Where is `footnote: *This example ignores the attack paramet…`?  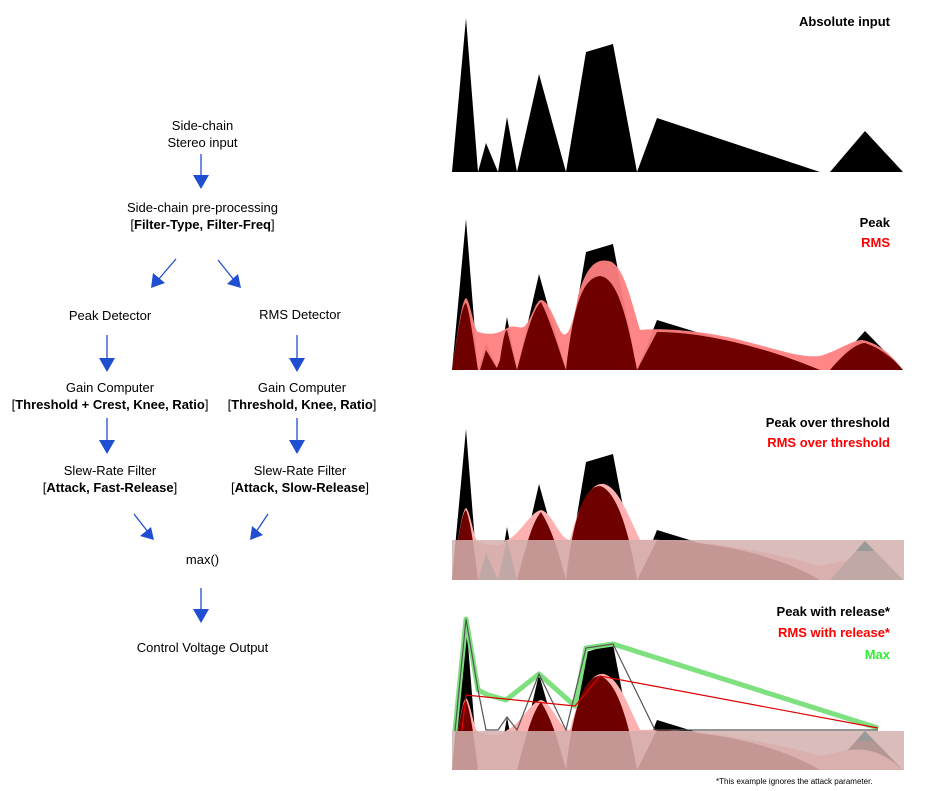
footnote: *This example ignores the attack paramet… is located at coordinates (794, 781).